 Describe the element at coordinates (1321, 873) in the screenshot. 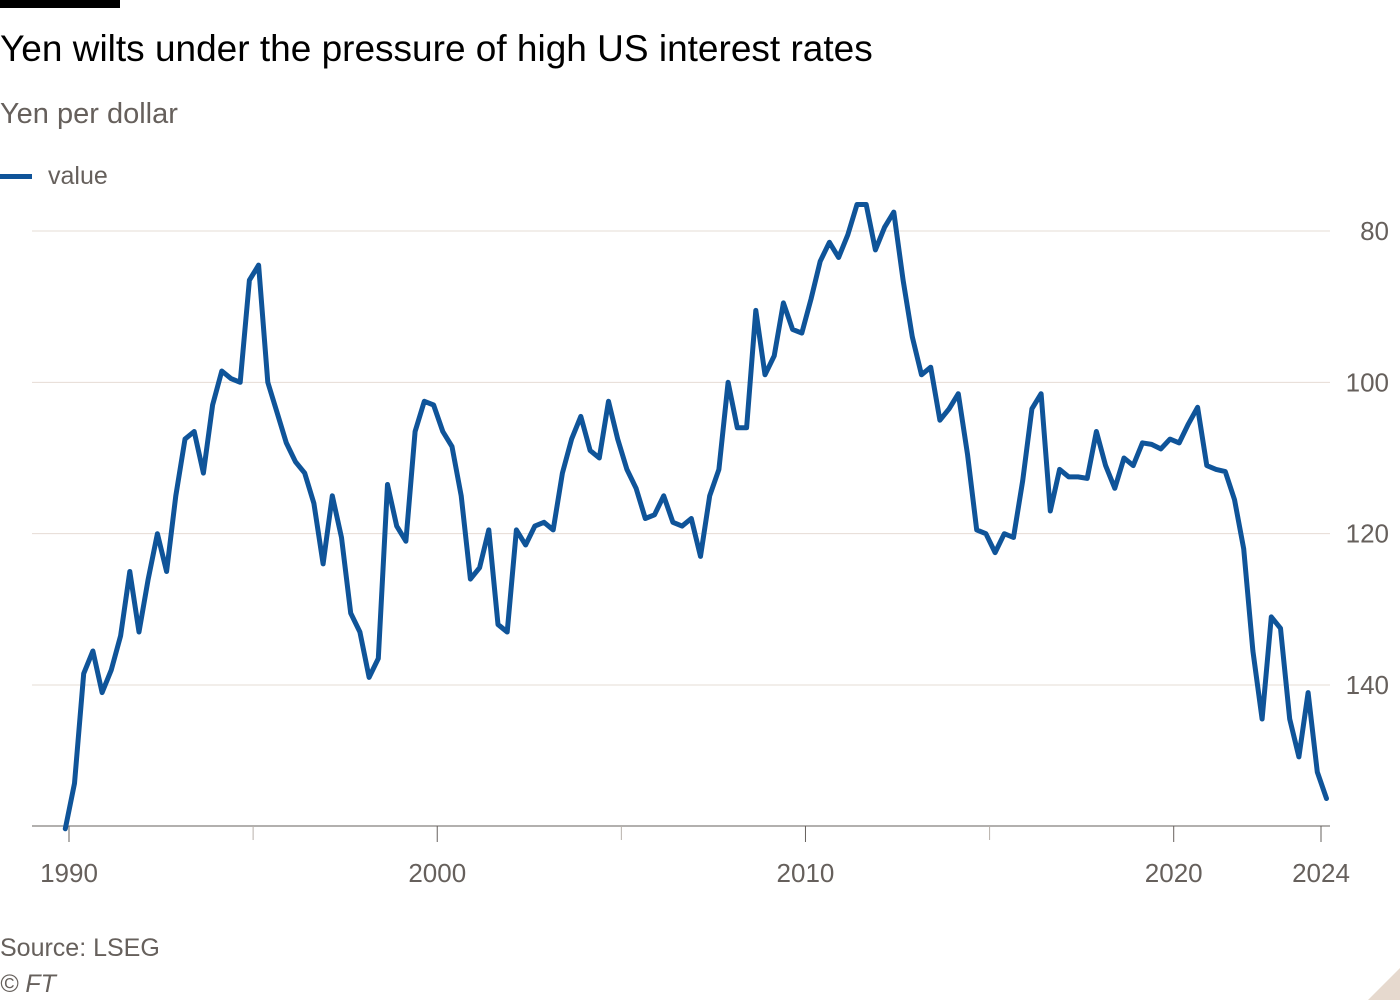

I see `x-tick-label: 2024` at that location.